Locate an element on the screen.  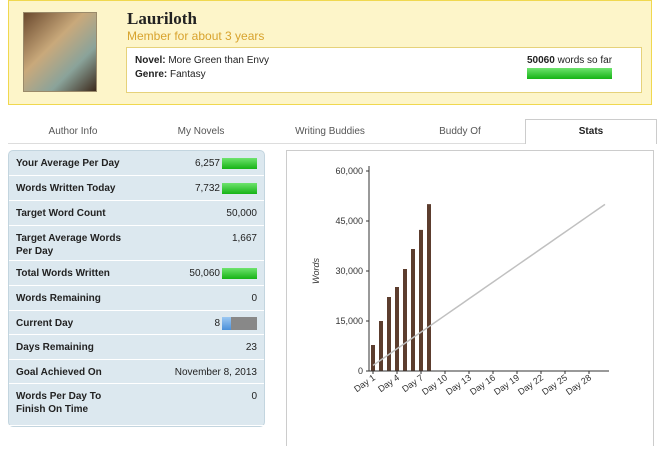
target-line is located at coordinates (489, 285).